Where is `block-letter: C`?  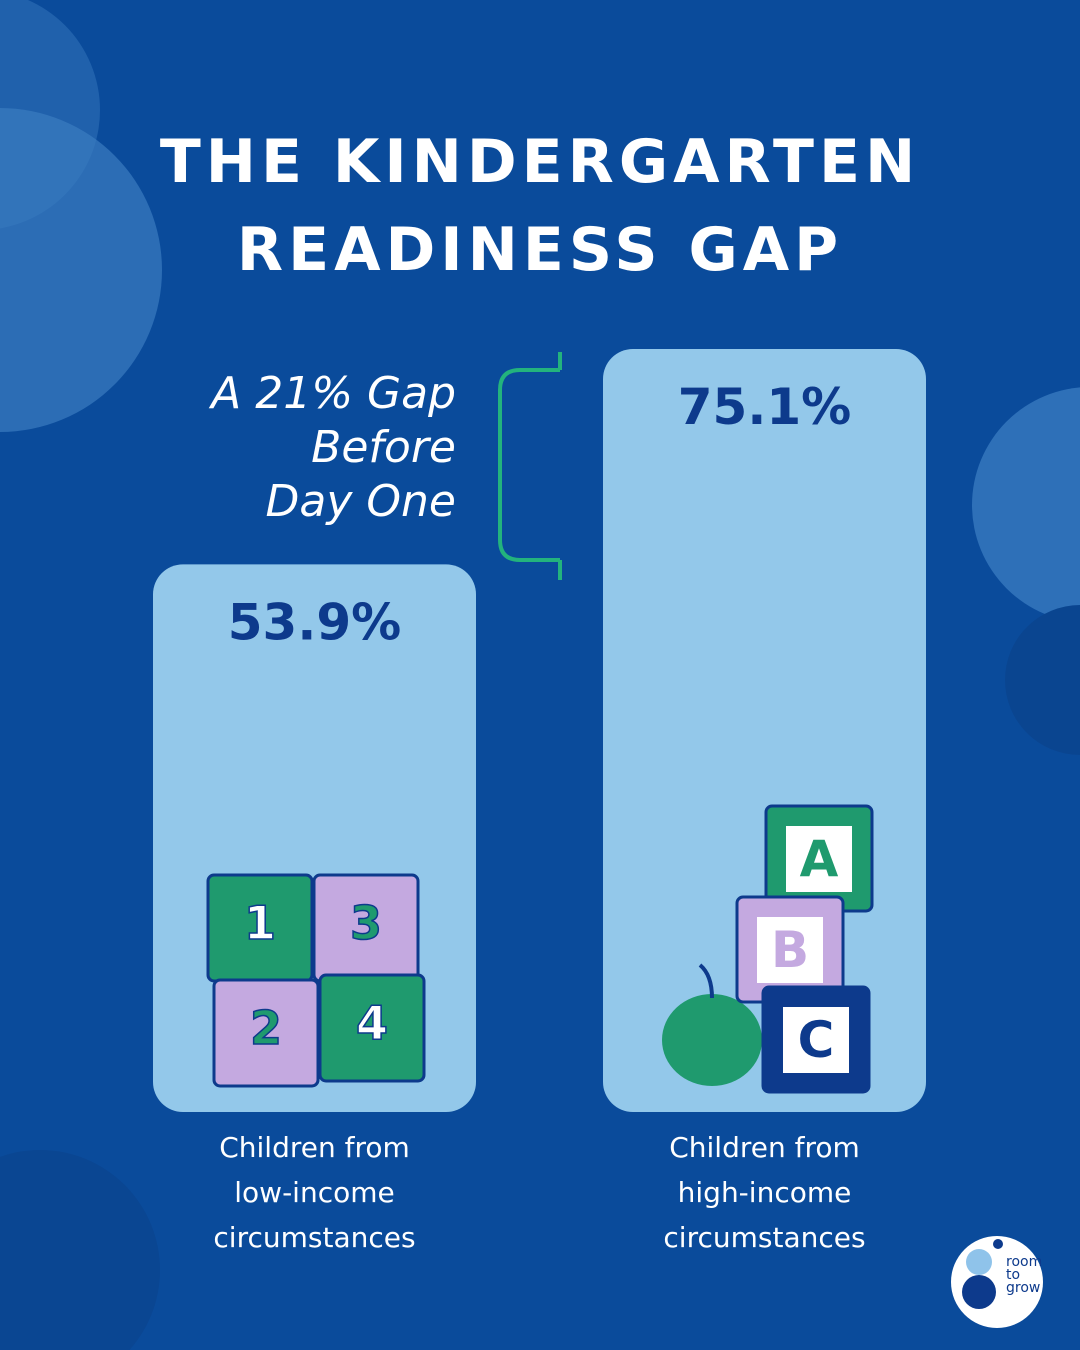
block-letter: C is located at coordinates (816, 1040).